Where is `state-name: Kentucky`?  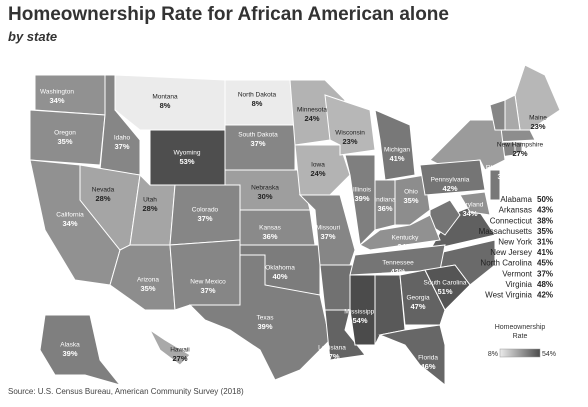
state-name: Kentucky is located at coordinates (405, 238).